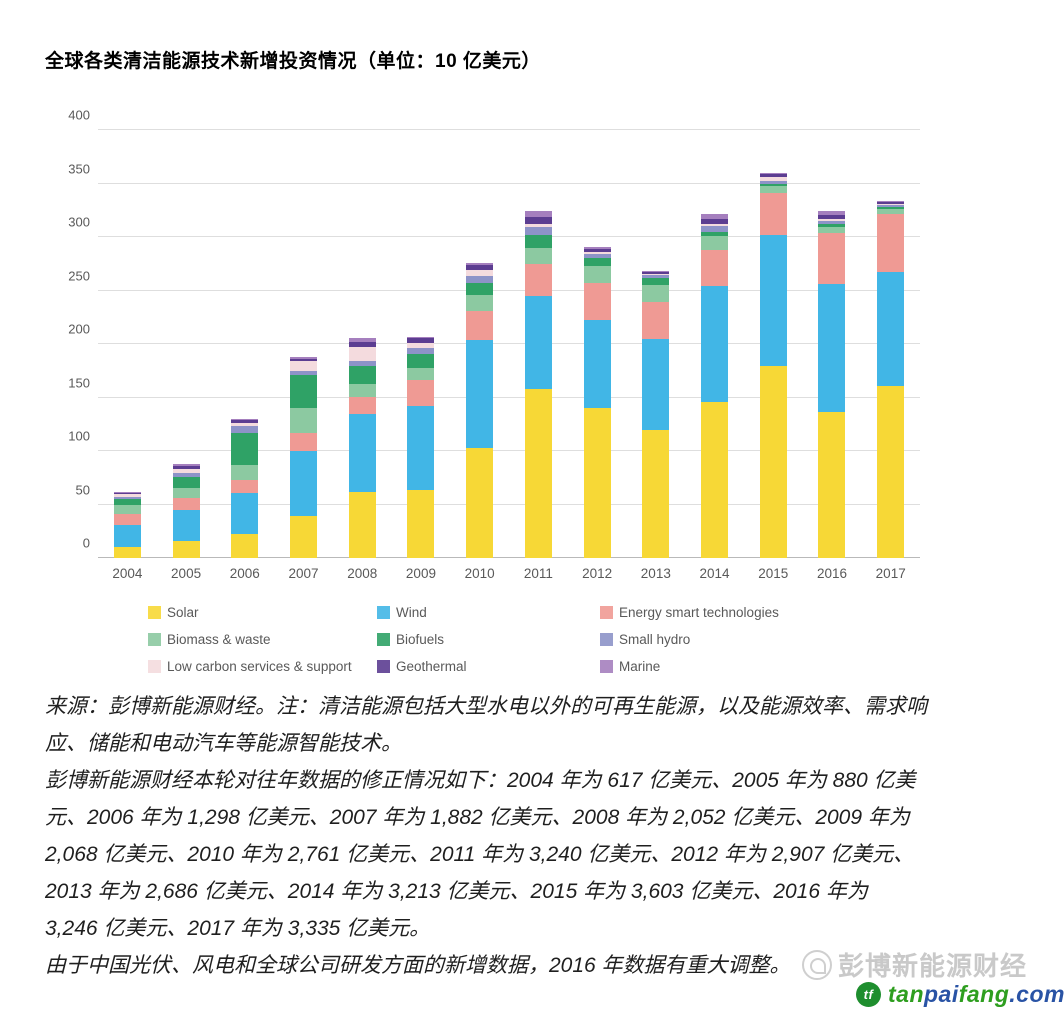 The image size is (1064, 1014). Describe the element at coordinates (773, 189) in the screenshot. I see `segment-2015-biomass-waste` at that location.